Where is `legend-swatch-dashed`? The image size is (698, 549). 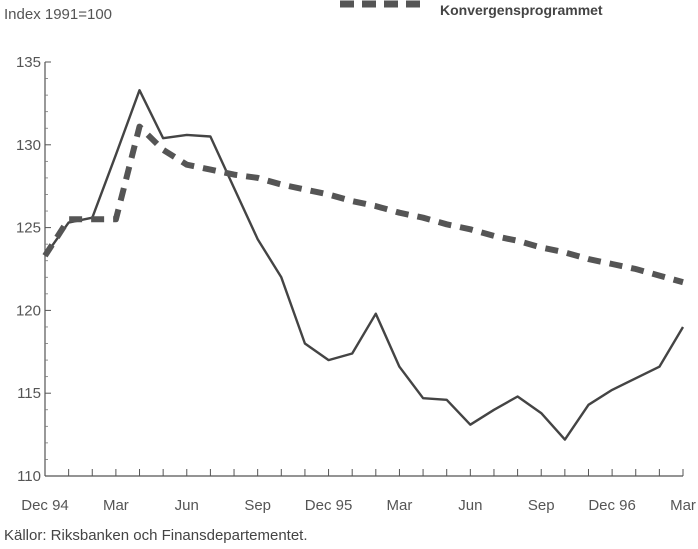
legend-swatch-dashed is located at coordinates (381, 4).